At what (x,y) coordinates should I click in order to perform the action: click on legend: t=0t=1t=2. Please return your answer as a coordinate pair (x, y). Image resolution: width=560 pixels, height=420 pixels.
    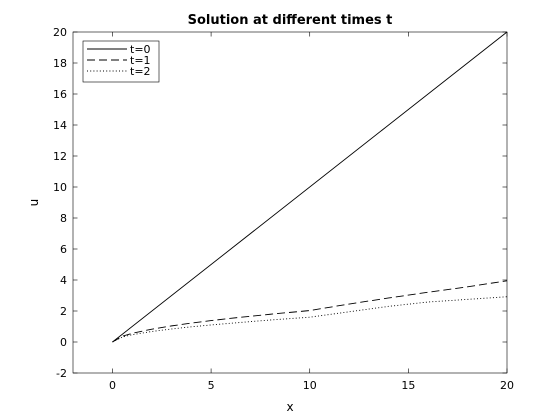
    Looking at the image, I should click on (121, 61).